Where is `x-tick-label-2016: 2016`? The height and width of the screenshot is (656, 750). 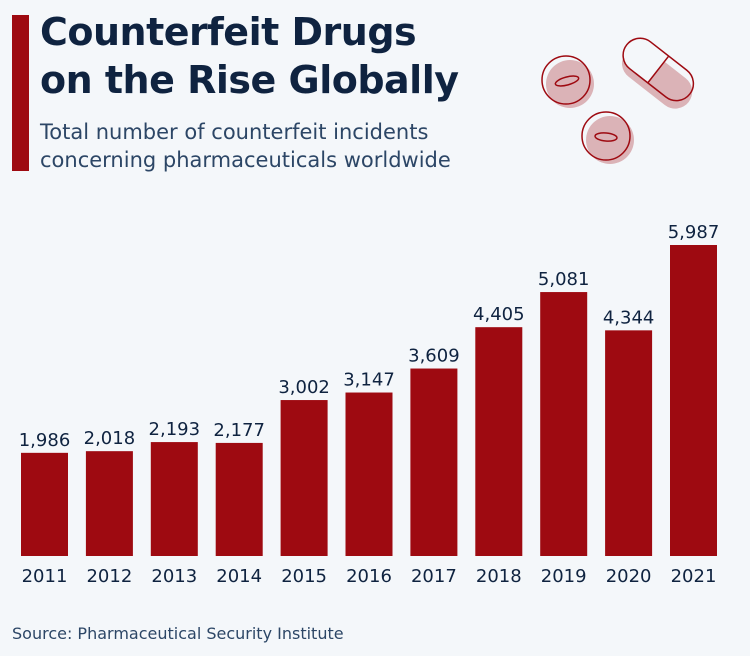 x-tick-label-2016: 2016 is located at coordinates (369, 576).